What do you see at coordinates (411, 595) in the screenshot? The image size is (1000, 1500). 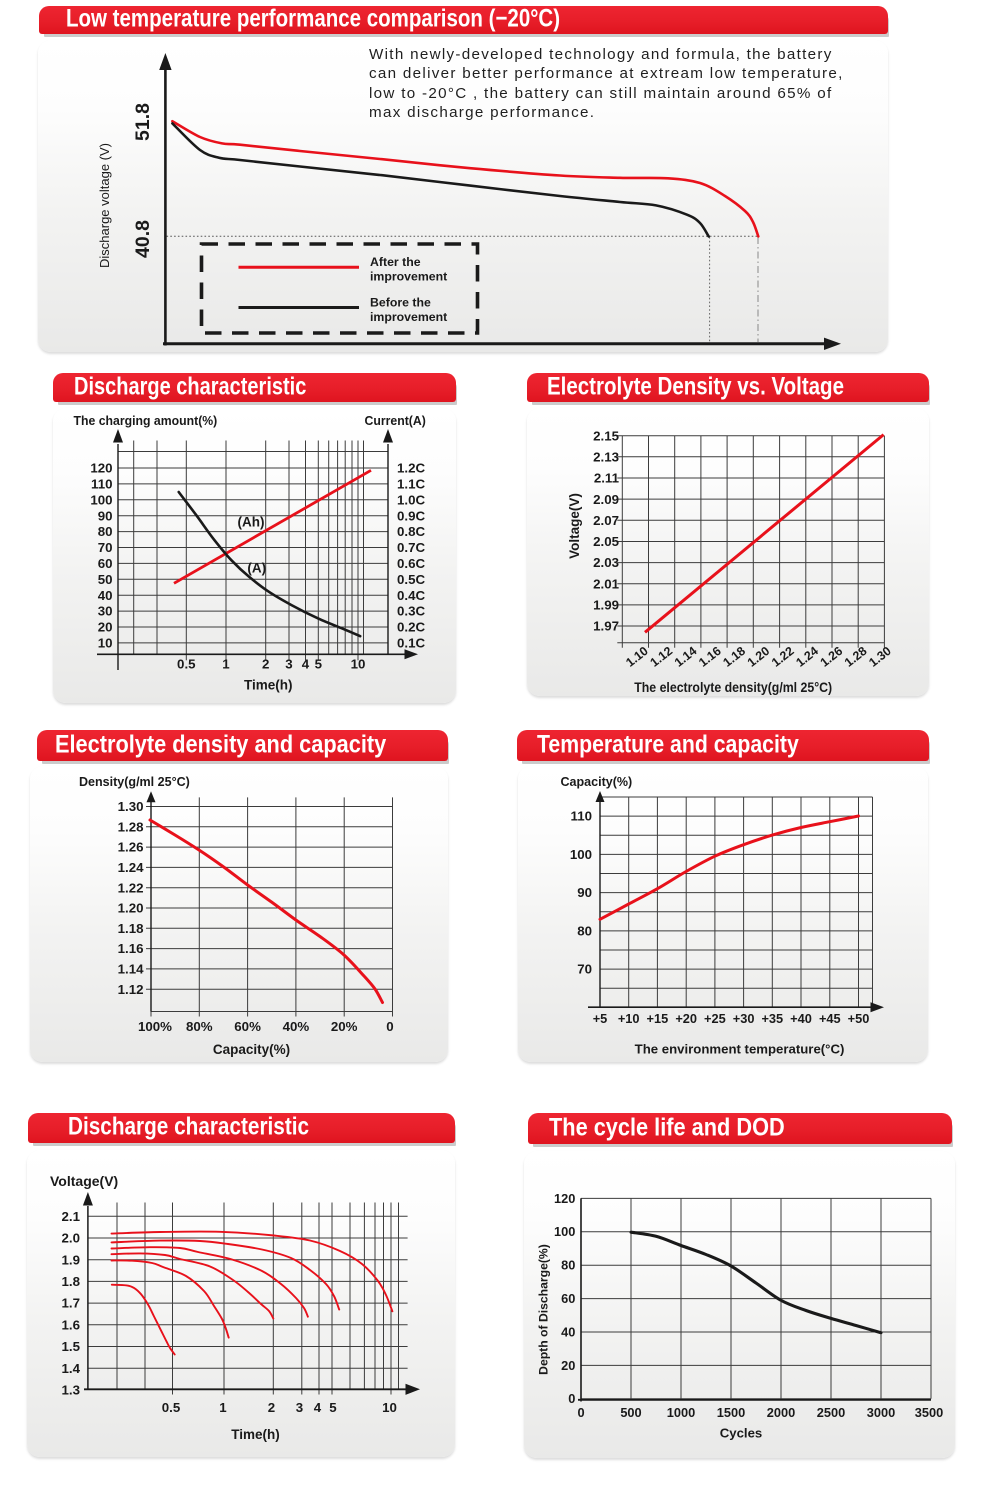 I see `svg-text: 0.4C` at bounding box center [411, 595].